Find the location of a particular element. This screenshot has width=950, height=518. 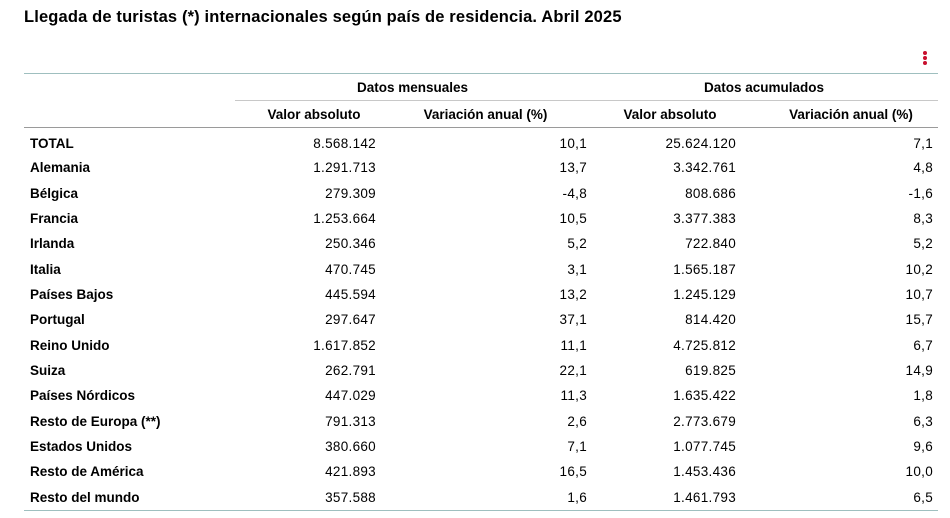

table-row: Alemania 1.291.713 13,7 3.342.761 4,8 is located at coordinates (481, 167).